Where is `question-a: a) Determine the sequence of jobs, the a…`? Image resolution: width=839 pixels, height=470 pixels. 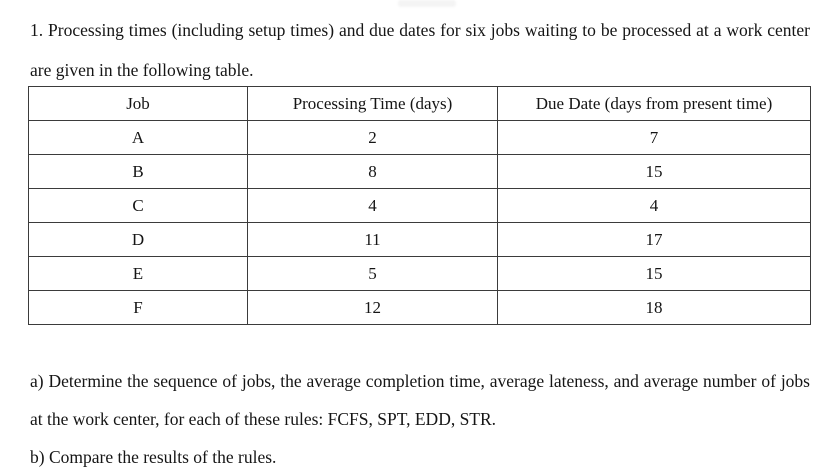 question-a: a) Determine the sequence of jobs, the a… is located at coordinates (420, 400).